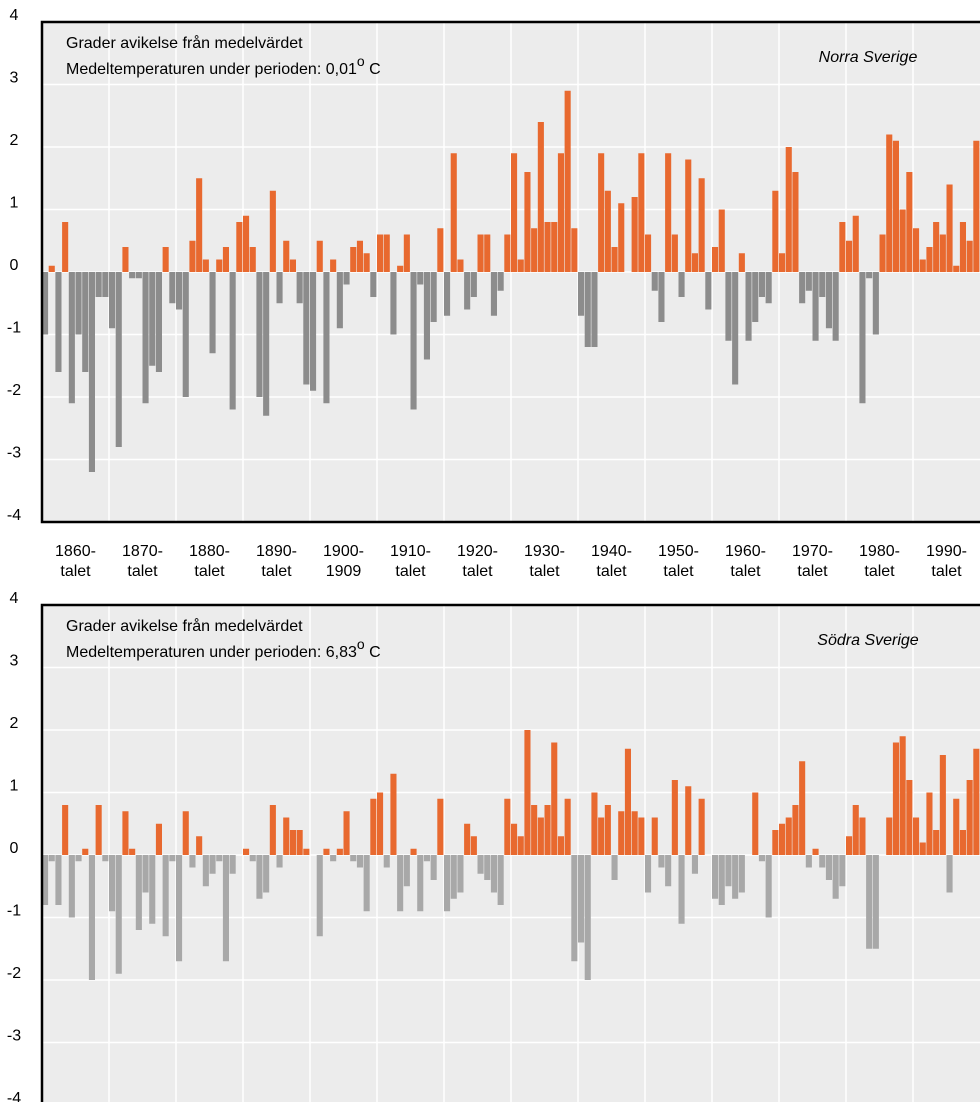  I want to click on chart-title: Södra Sverige, so click(867, 640).